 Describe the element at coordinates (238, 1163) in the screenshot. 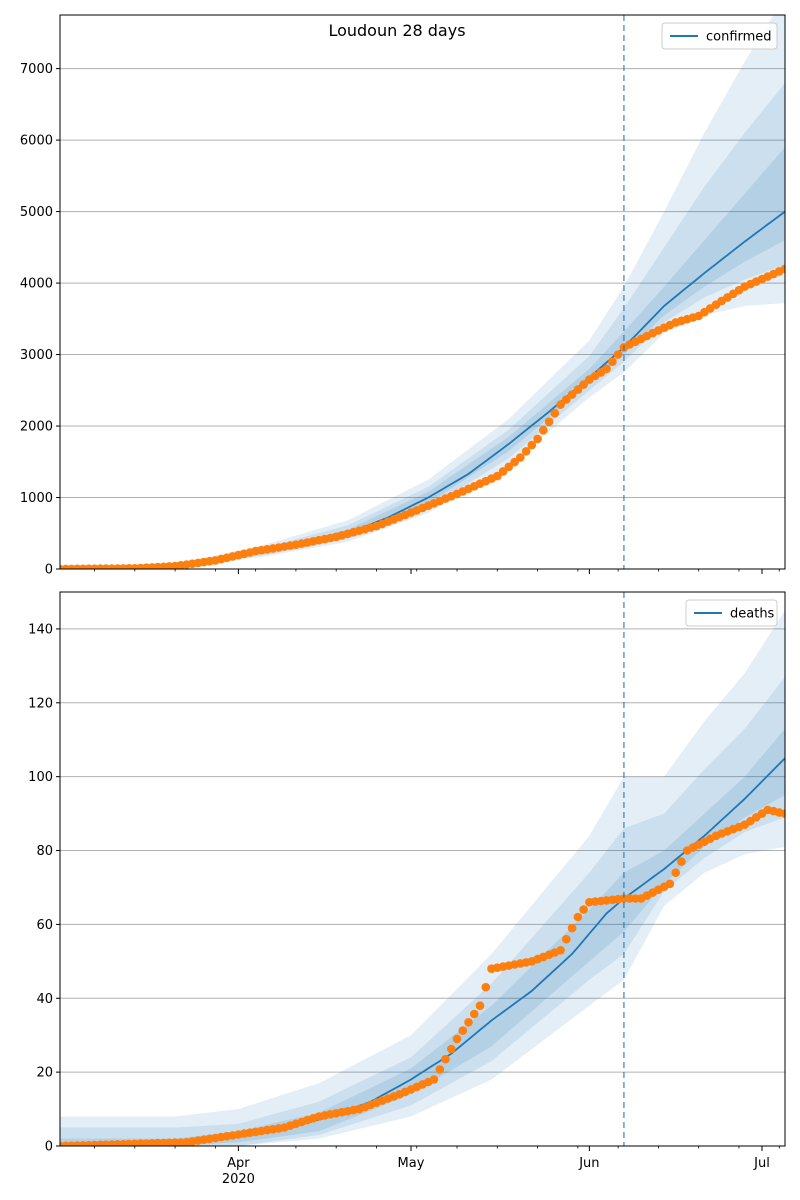

I see `x-tick-label: Apr` at that location.